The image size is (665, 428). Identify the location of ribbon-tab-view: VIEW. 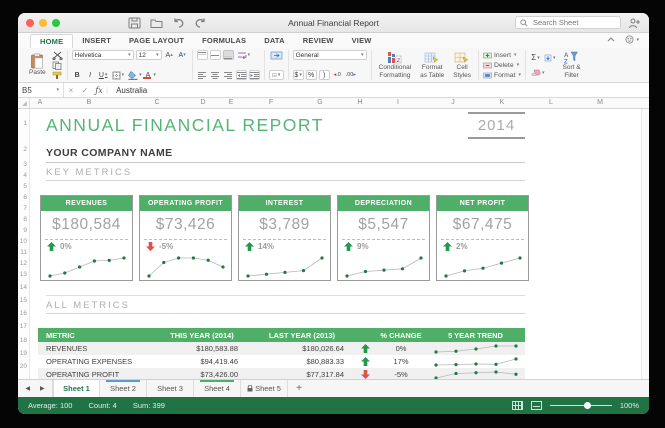
(361, 40).